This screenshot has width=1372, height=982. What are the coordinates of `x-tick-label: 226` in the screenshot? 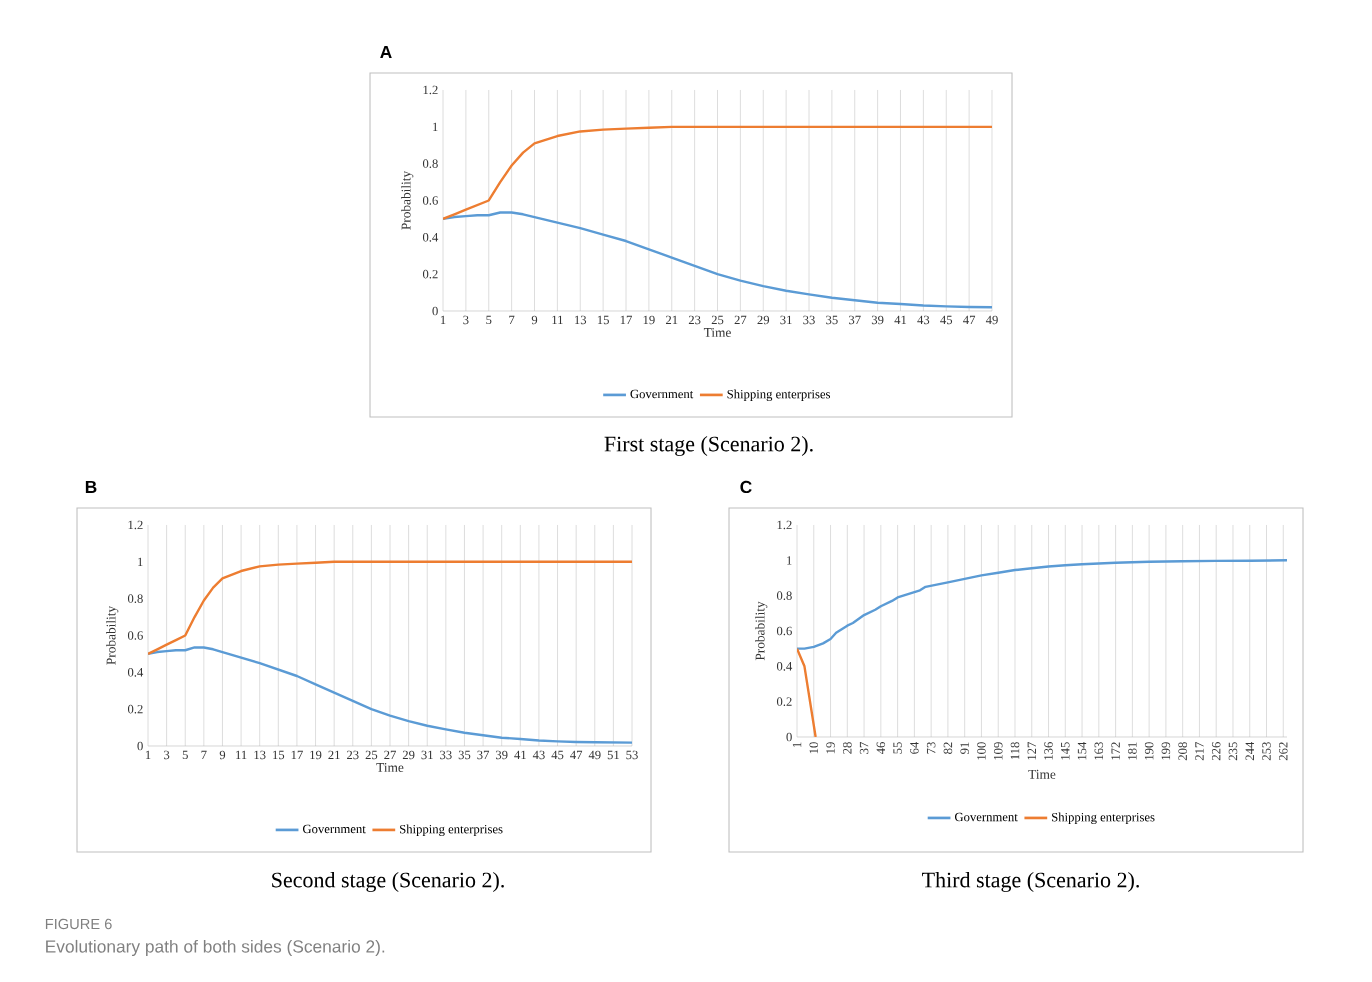 It's located at (1216, 751).